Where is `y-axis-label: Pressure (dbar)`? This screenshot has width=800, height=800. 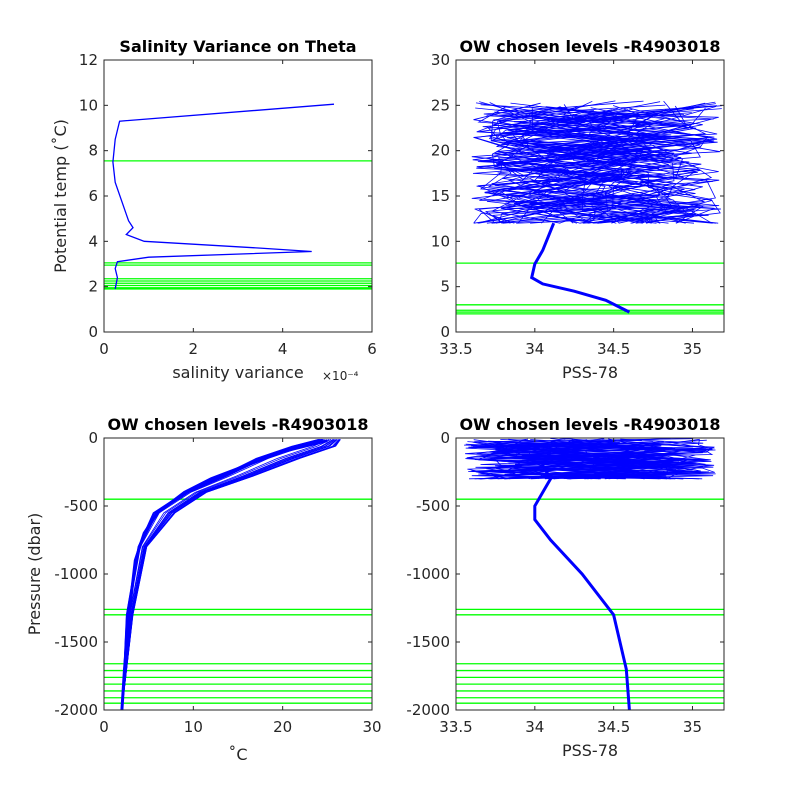 y-axis-label: Pressure (dbar) is located at coordinates (34, 574).